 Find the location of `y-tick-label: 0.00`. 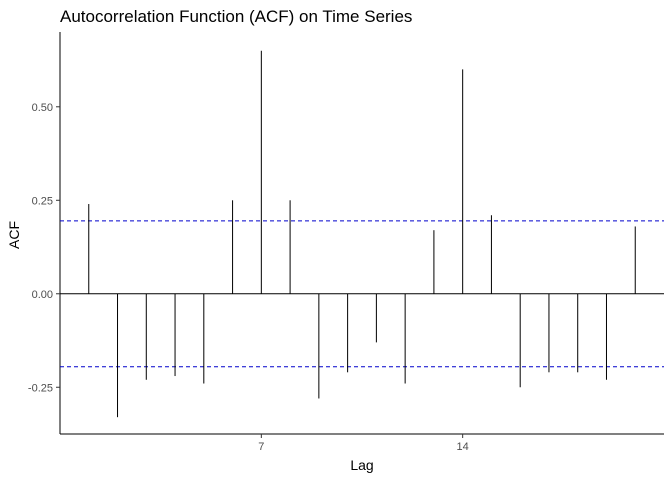

y-tick-label: 0.00 is located at coordinates (42, 295).